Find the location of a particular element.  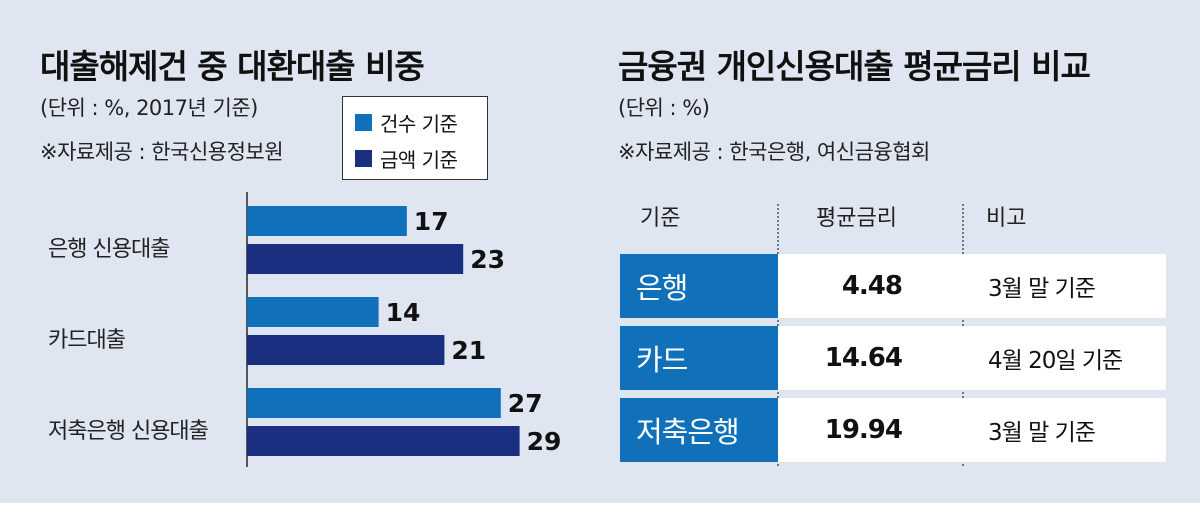

left-chart-title: 대출해제건 중 대환대출 비중 is located at coordinates (232, 66).